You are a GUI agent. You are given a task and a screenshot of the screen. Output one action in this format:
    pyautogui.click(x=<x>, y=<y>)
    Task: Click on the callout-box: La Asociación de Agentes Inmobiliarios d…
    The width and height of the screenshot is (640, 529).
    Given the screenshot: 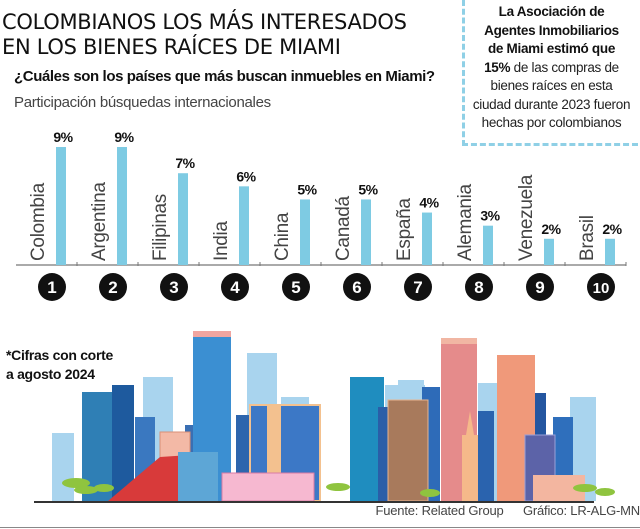 What is the action you would take?
    pyautogui.click(x=550, y=73)
    